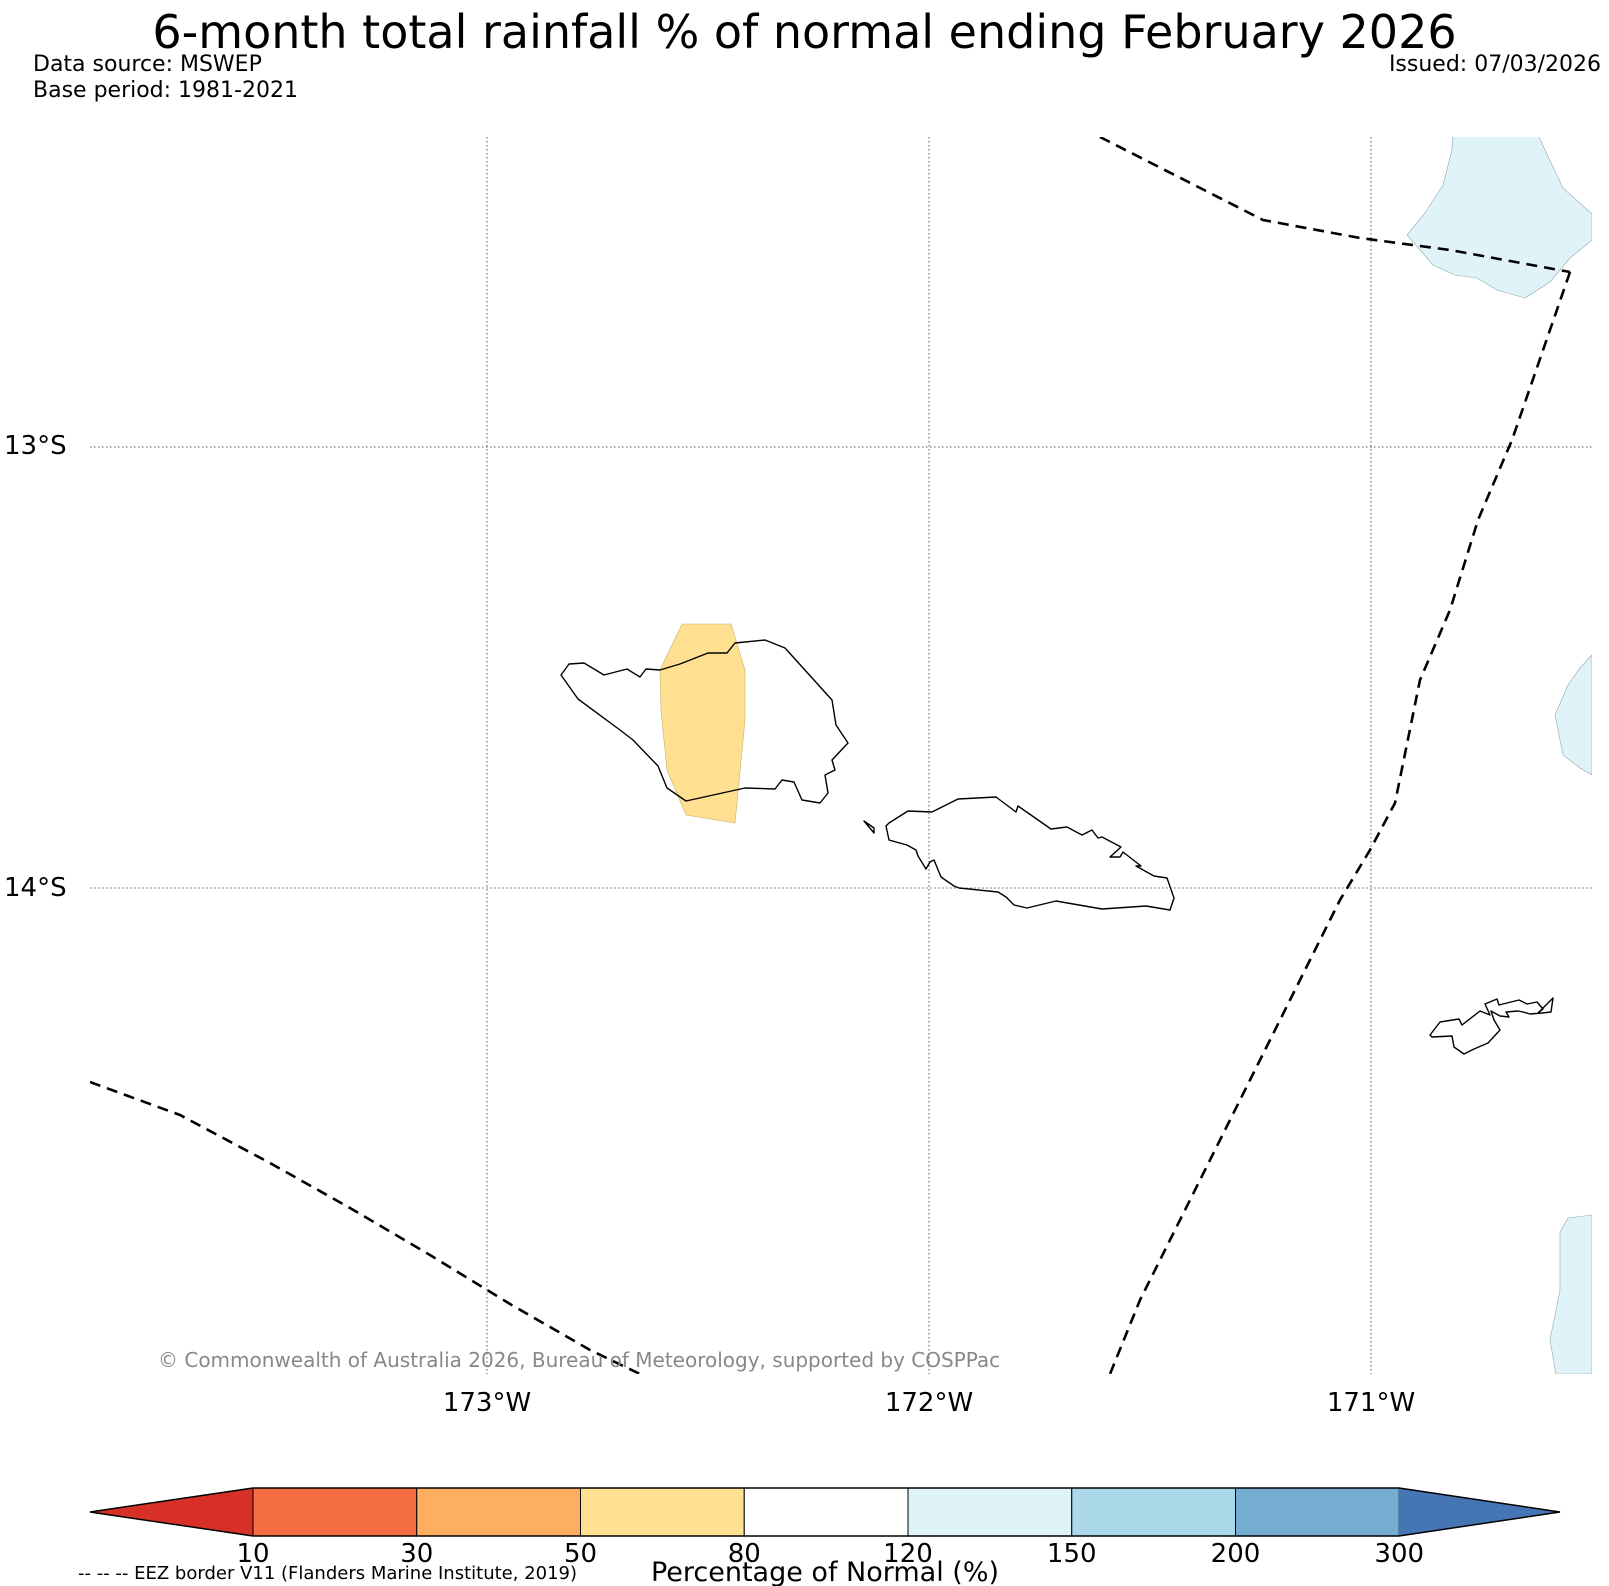 This screenshot has width=1609, height=1586. Describe the element at coordinates (165, 90) in the screenshot. I see `base-period-text: Base period: 1981-2021` at that location.